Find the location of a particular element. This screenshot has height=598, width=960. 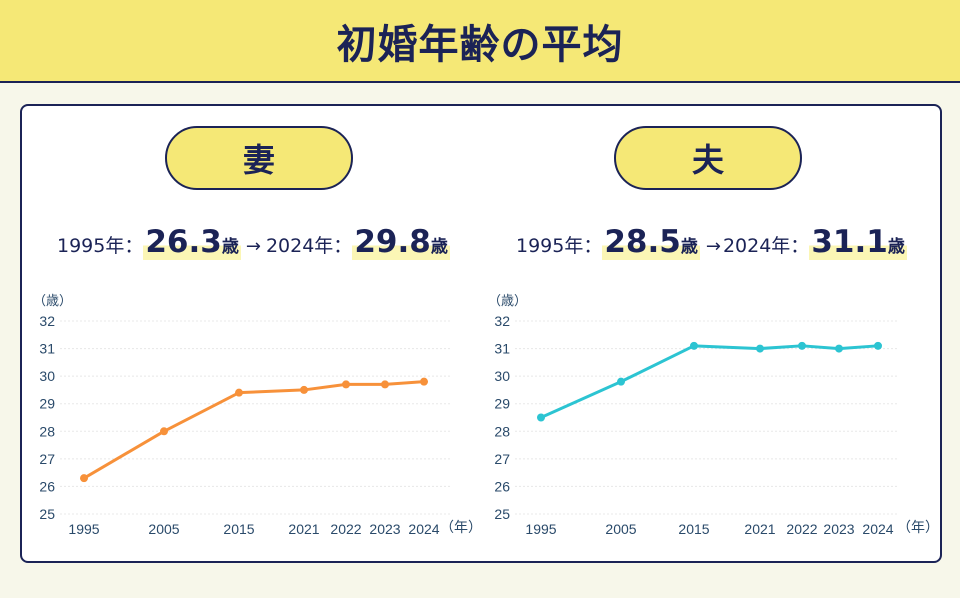

wife-to-year: 2024年： is located at coordinates (309, 246).